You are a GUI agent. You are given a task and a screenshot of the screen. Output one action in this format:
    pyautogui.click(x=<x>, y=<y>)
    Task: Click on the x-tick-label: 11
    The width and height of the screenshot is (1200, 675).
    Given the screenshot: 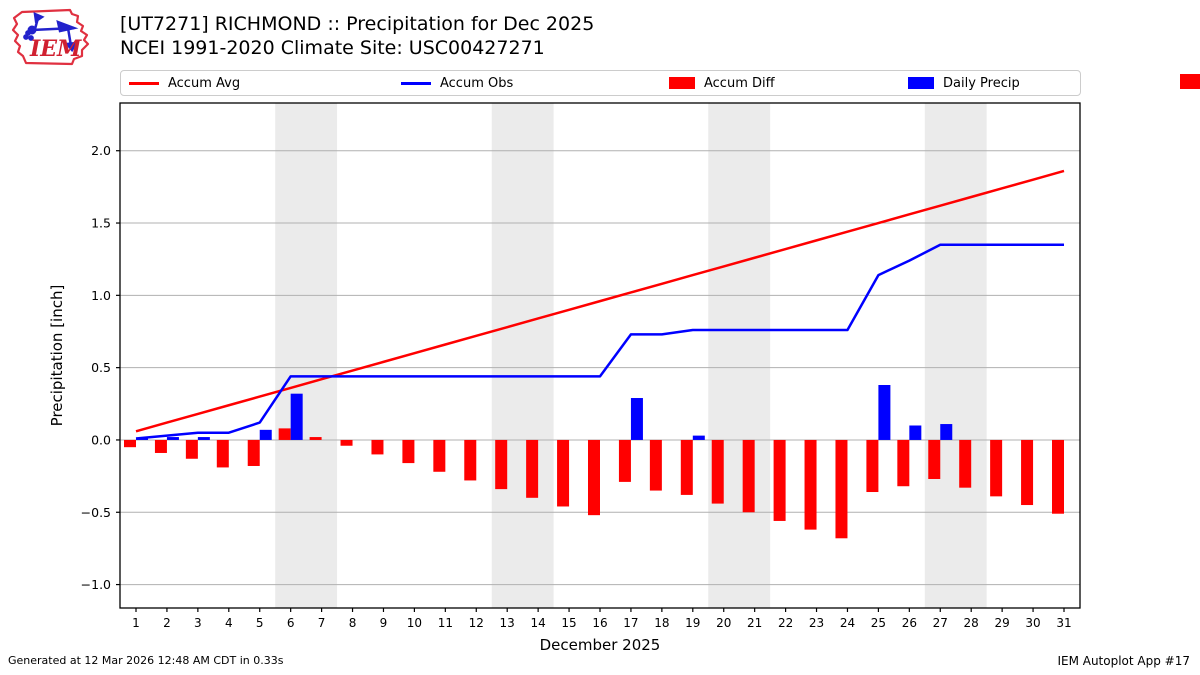 What is the action you would take?
    pyautogui.click(x=445, y=623)
    